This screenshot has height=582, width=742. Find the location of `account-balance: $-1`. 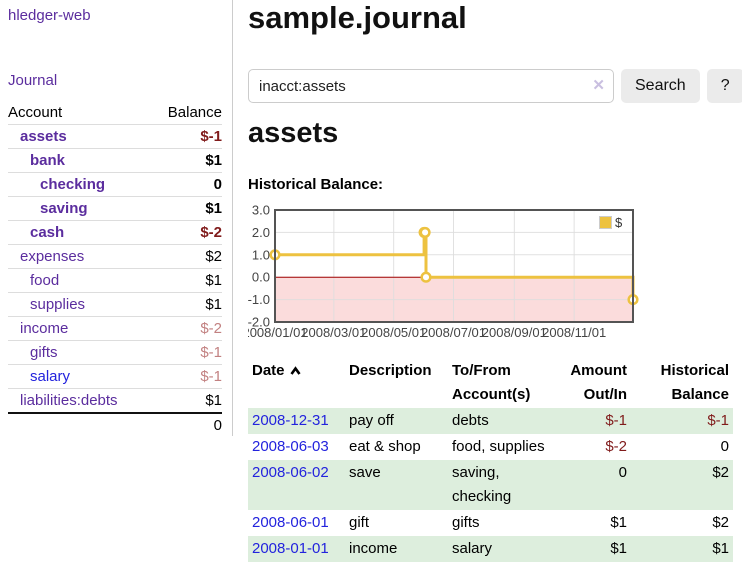

account-balance: $-1 is located at coordinates (186, 376).